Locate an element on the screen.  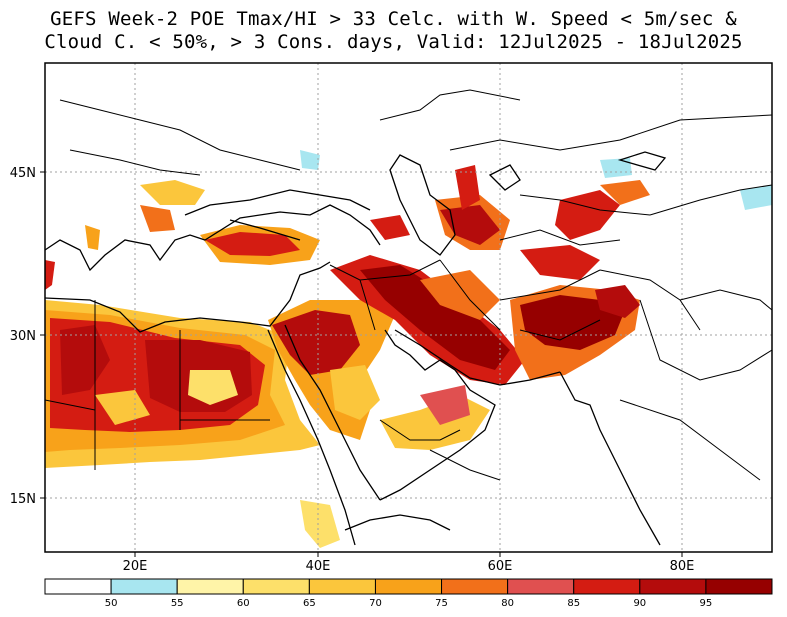
colorbar-tick-label: 60 is located at coordinates (243, 603).